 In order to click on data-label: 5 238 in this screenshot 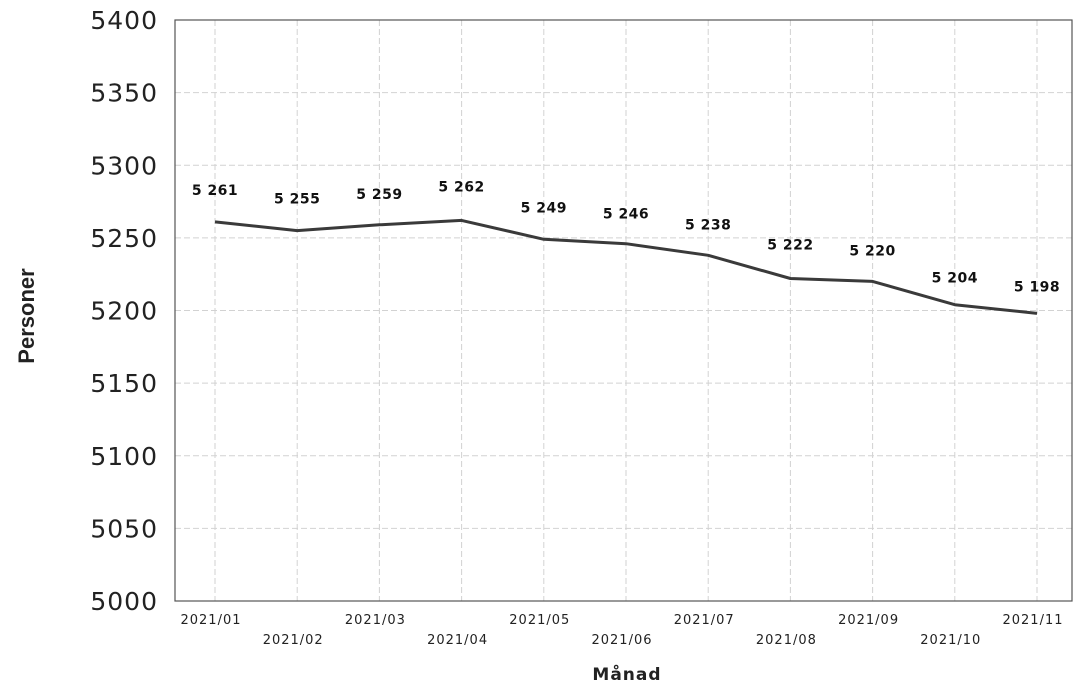, I will do `click(708, 225)`.